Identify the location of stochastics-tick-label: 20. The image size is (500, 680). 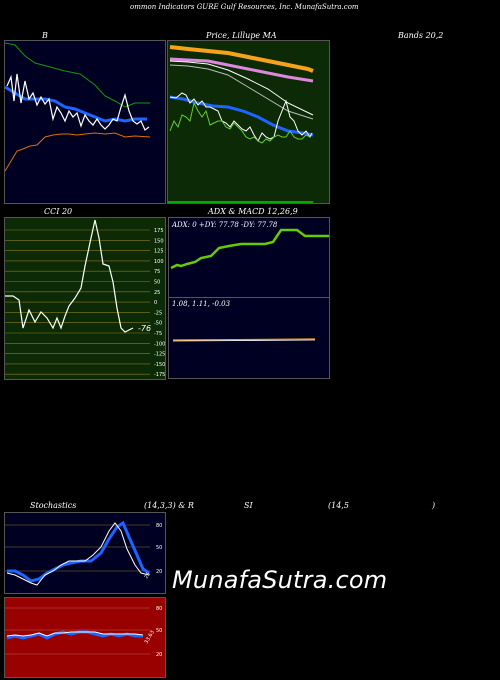
(159, 572).